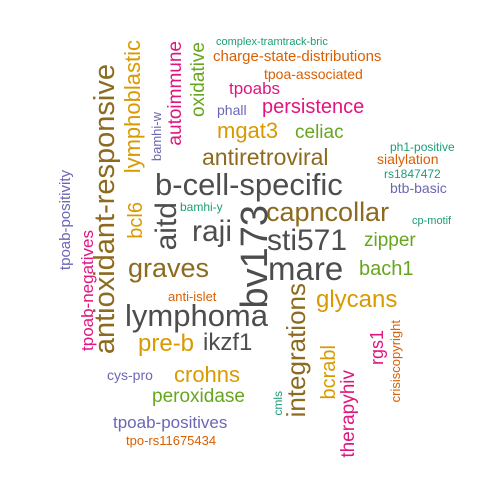 This screenshot has height=500, width=500. Describe the element at coordinates (296, 350) in the screenshot. I see `word-integrations: integrations` at that location.